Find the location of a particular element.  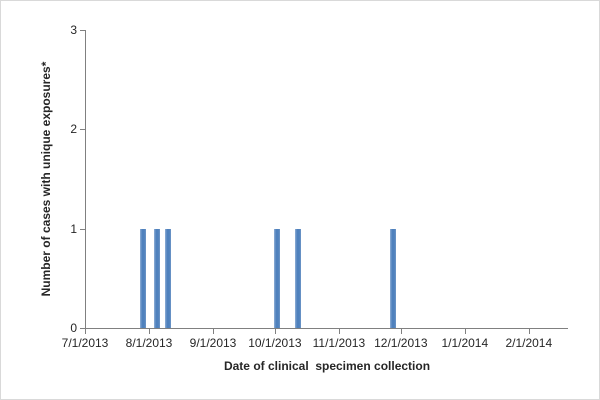

x-tick-label: 8/1/2013 is located at coordinates (149, 343).